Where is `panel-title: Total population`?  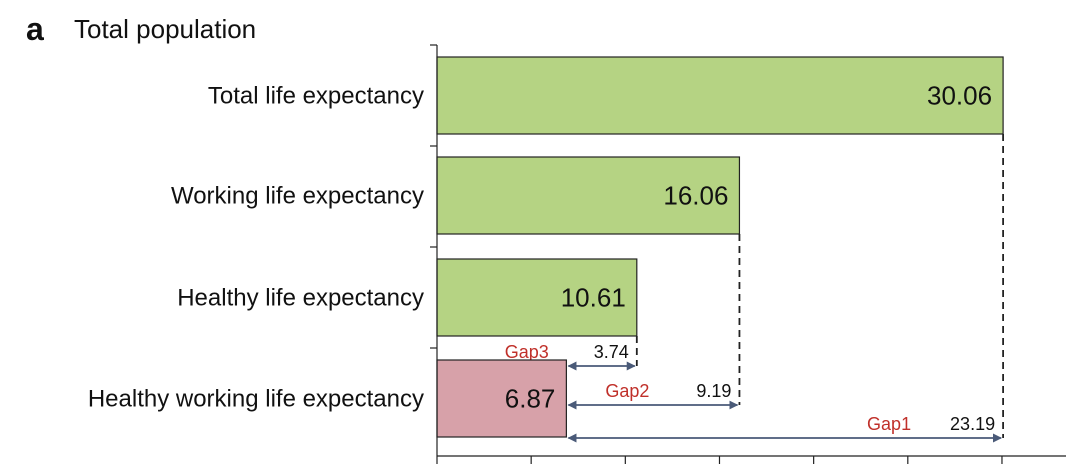 panel-title: Total population is located at coordinates (165, 29).